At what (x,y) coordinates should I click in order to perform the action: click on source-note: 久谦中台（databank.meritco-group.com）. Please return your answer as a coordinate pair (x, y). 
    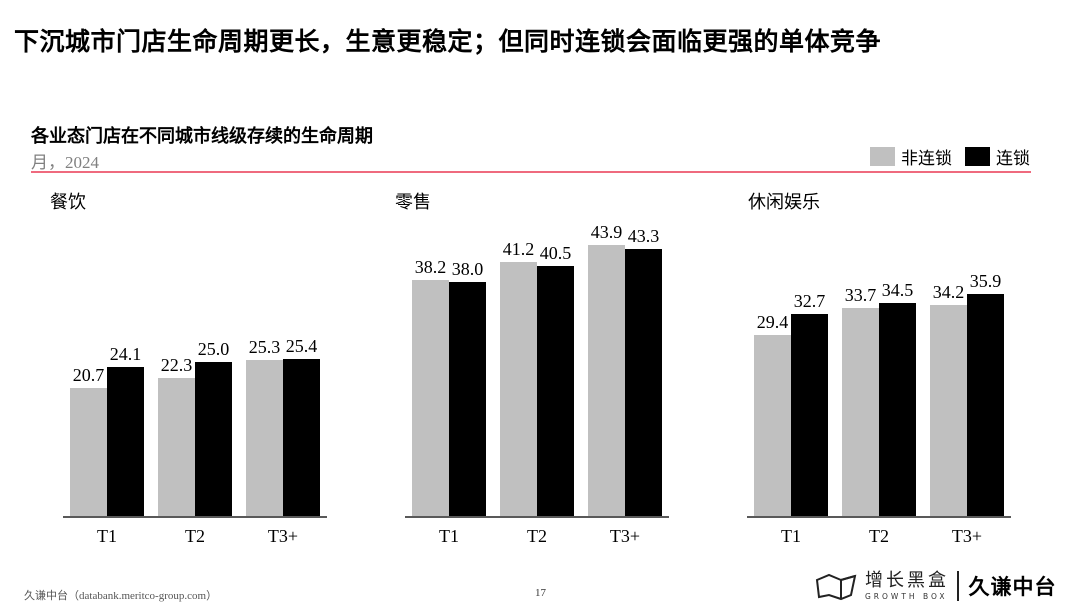
    Looking at the image, I should click on (121, 596).